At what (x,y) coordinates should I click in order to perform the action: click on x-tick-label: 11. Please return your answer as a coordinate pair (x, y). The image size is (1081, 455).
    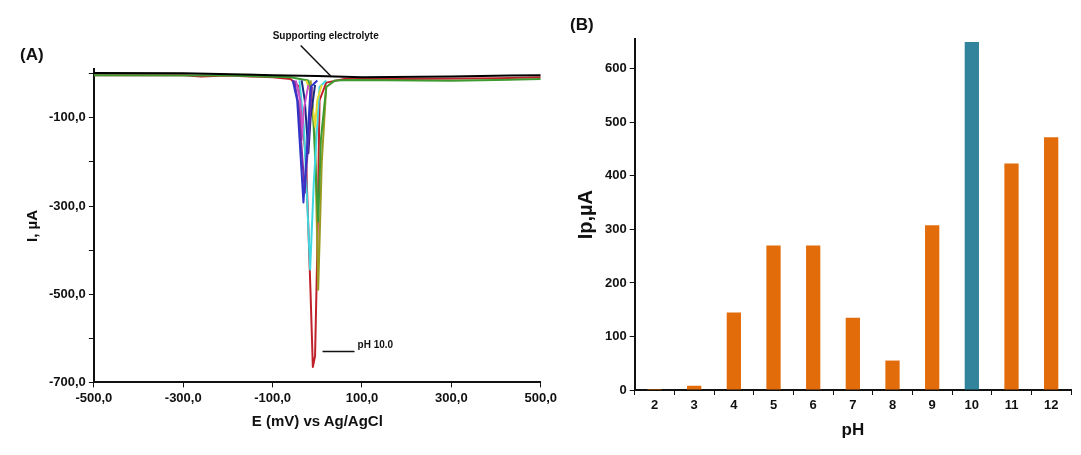
    Looking at the image, I should click on (1011, 405).